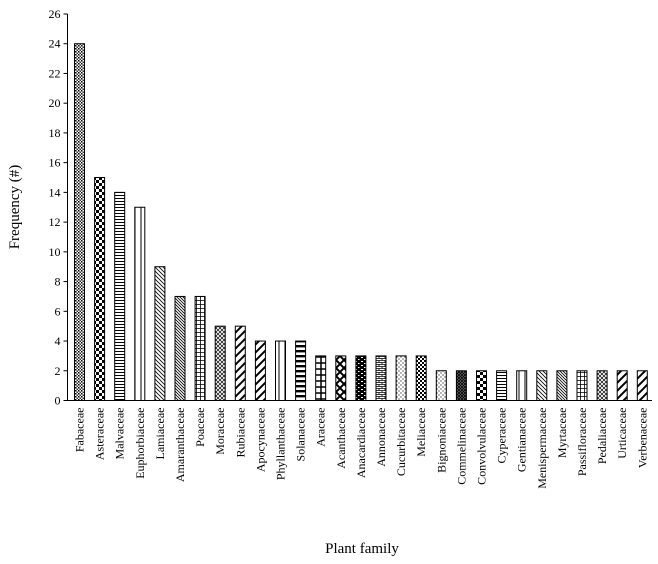 Image resolution: width=658 pixels, height=564 pixels. I want to click on x-tick-label: Cyperaceae, so click(502, 436).